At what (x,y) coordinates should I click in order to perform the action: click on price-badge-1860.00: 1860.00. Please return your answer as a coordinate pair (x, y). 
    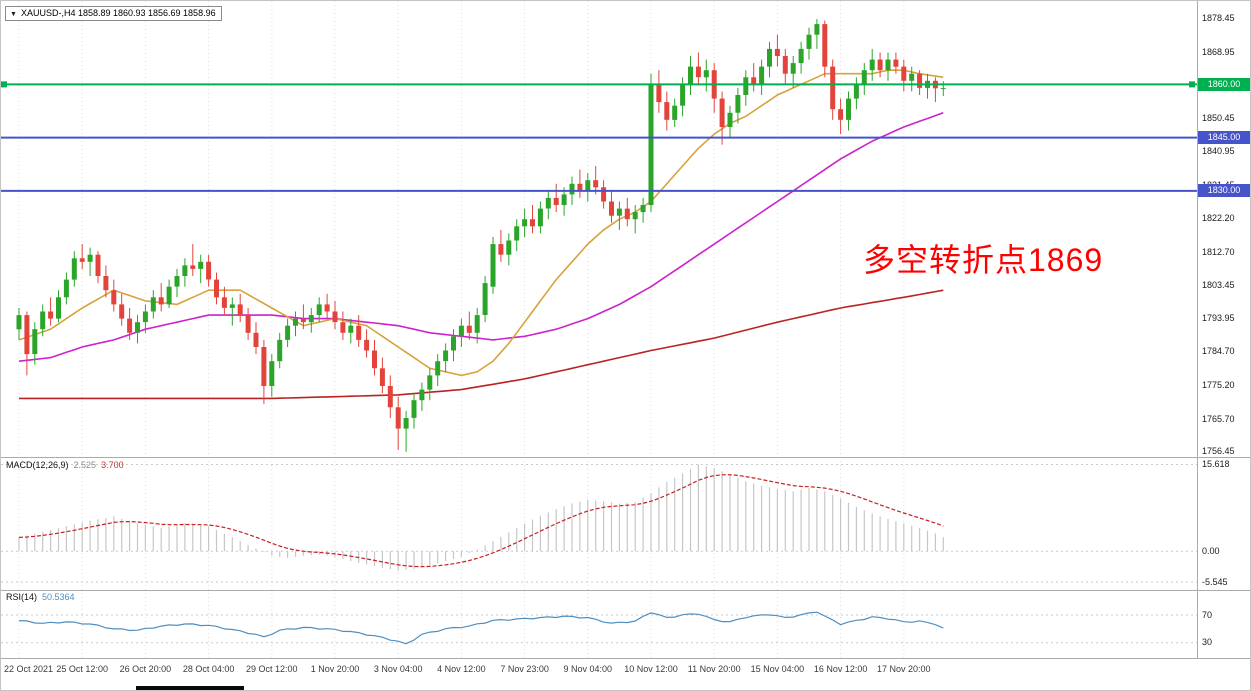
    Looking at the image, I should click on (1224, 84).